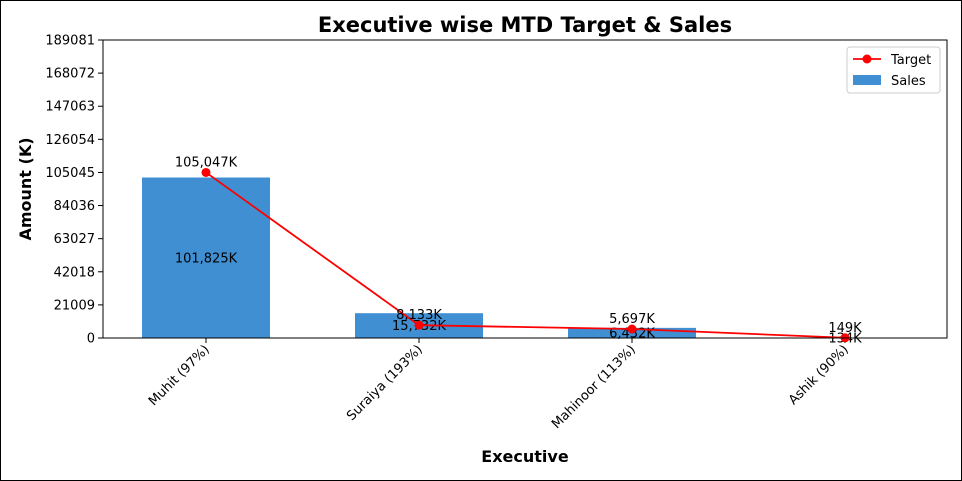 This screenshot has width=962, height=481. What do you see at coordinates (910, 60) in the screenshot?
I see `legend-target-label: Target` at bounding box center [910, 60].